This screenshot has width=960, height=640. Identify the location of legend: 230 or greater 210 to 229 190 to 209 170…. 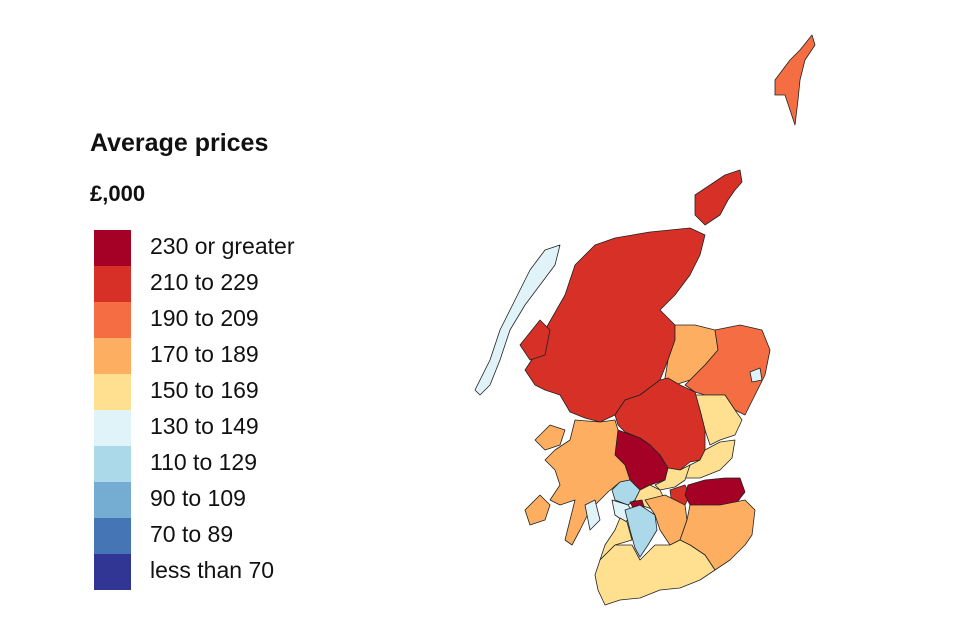
(194, 410).